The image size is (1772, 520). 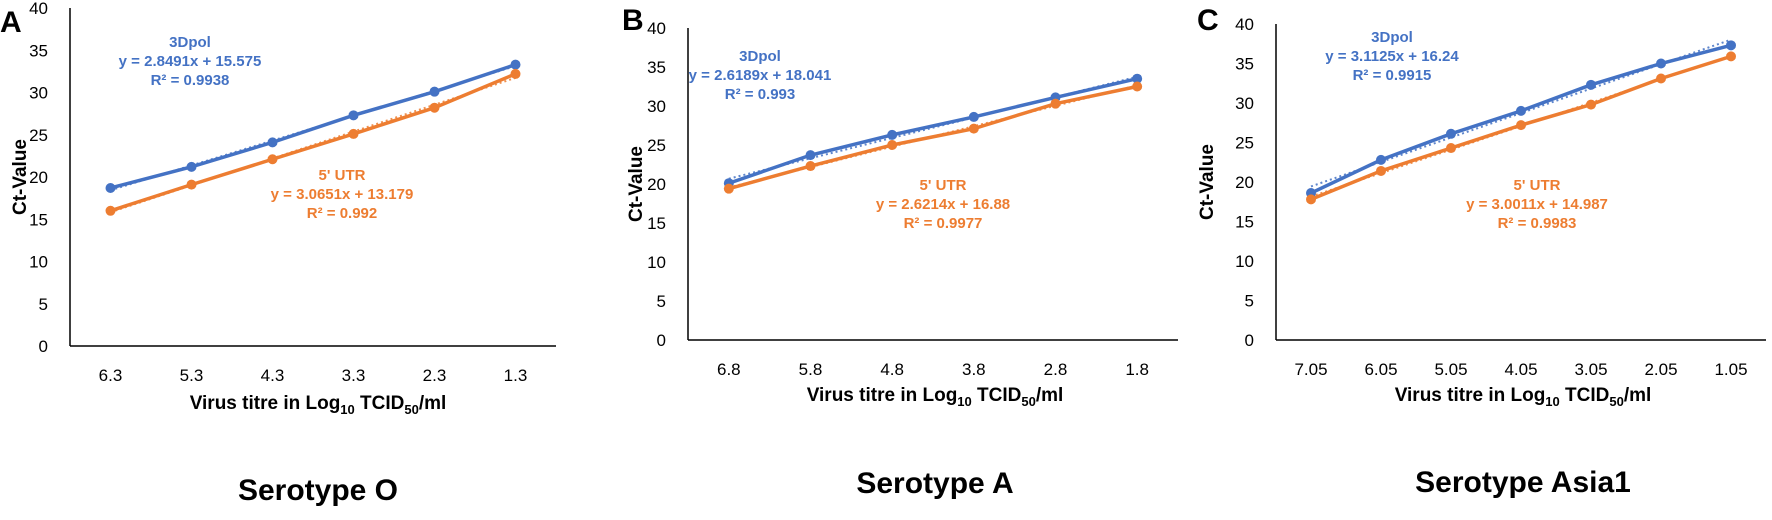 I want to click on equation-text: R² = 0.9938, so click(x=190, y=80).